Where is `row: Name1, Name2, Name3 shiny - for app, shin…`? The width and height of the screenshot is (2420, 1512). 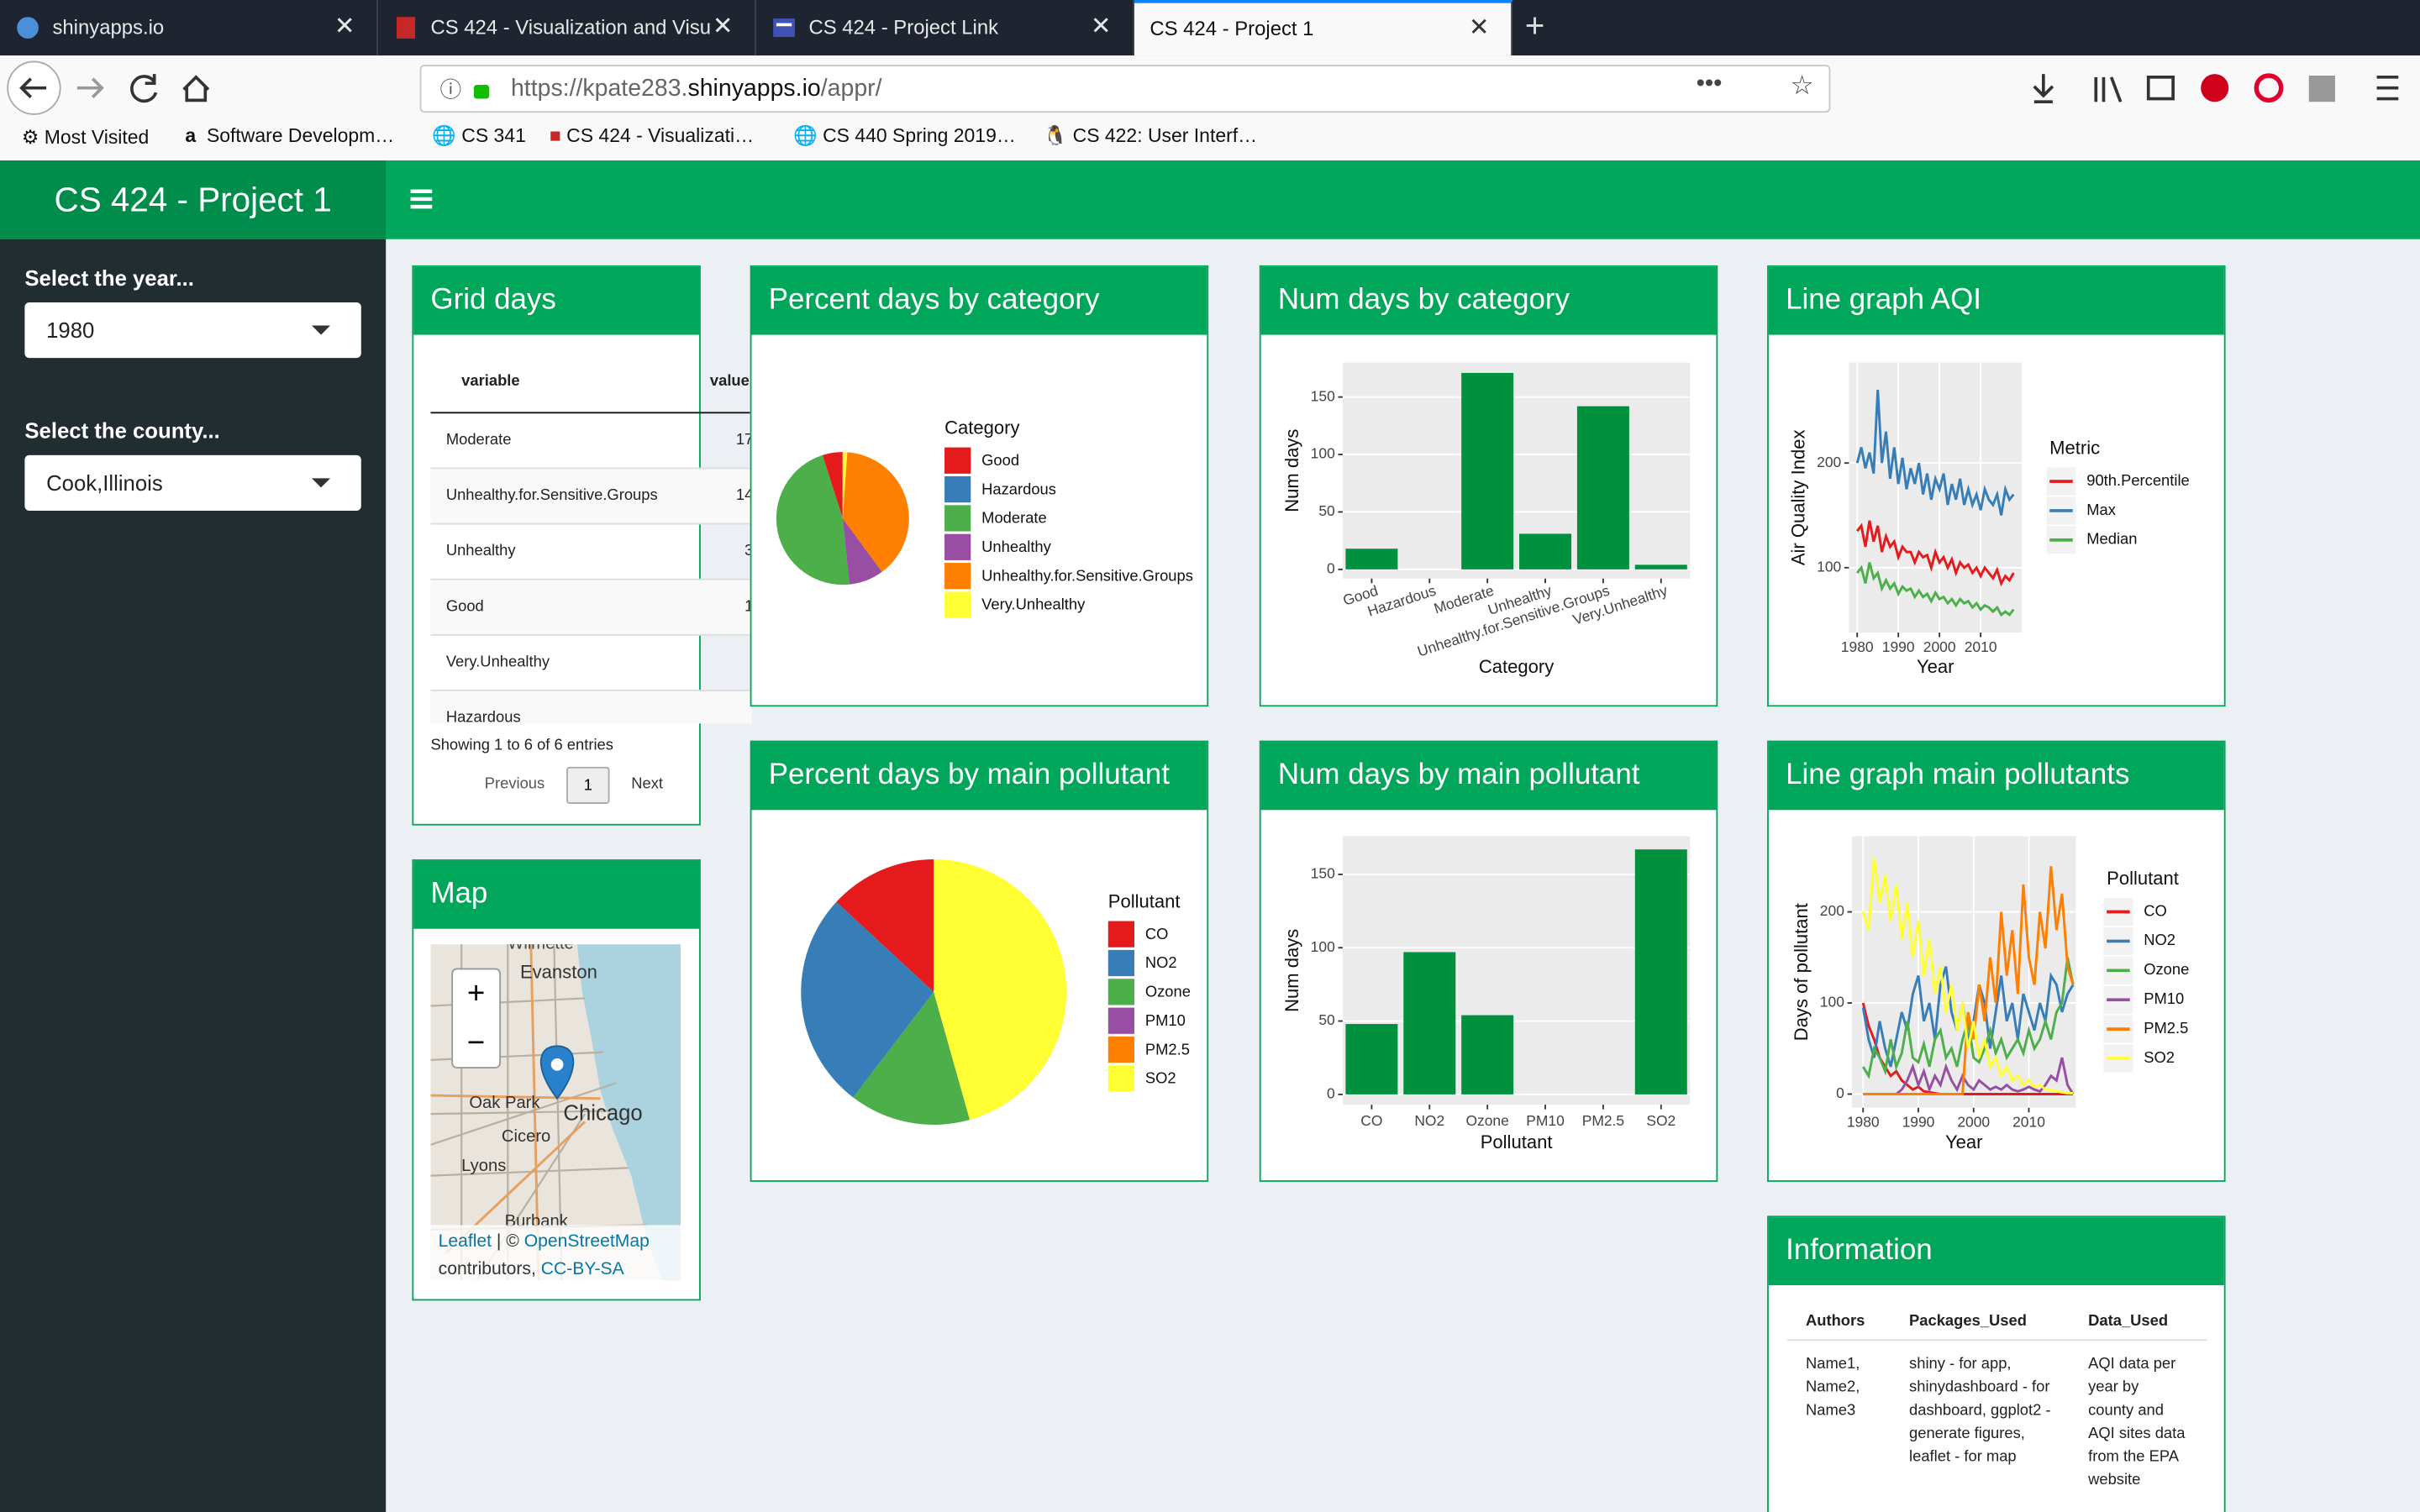 row: Name1, Name2, Name3 shiny - for app, shin… is located at coordinates (1997, 1422).